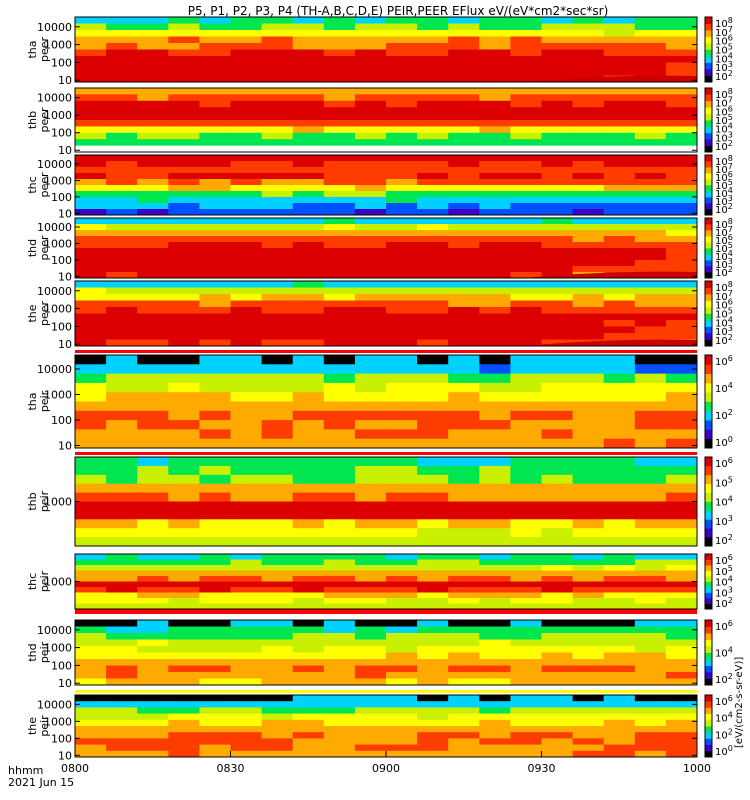 This screenshot has height=800, width=750. What do you see at coordinates (724, 502) in the screenshot?
I see `colorbar-tick-label: 104` at bounding box center [724, 502].